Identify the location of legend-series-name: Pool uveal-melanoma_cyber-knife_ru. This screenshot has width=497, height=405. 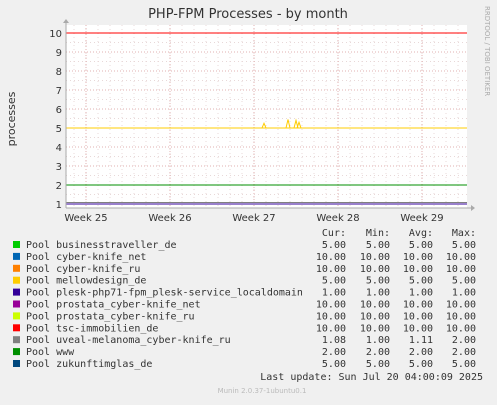
(128, 340).